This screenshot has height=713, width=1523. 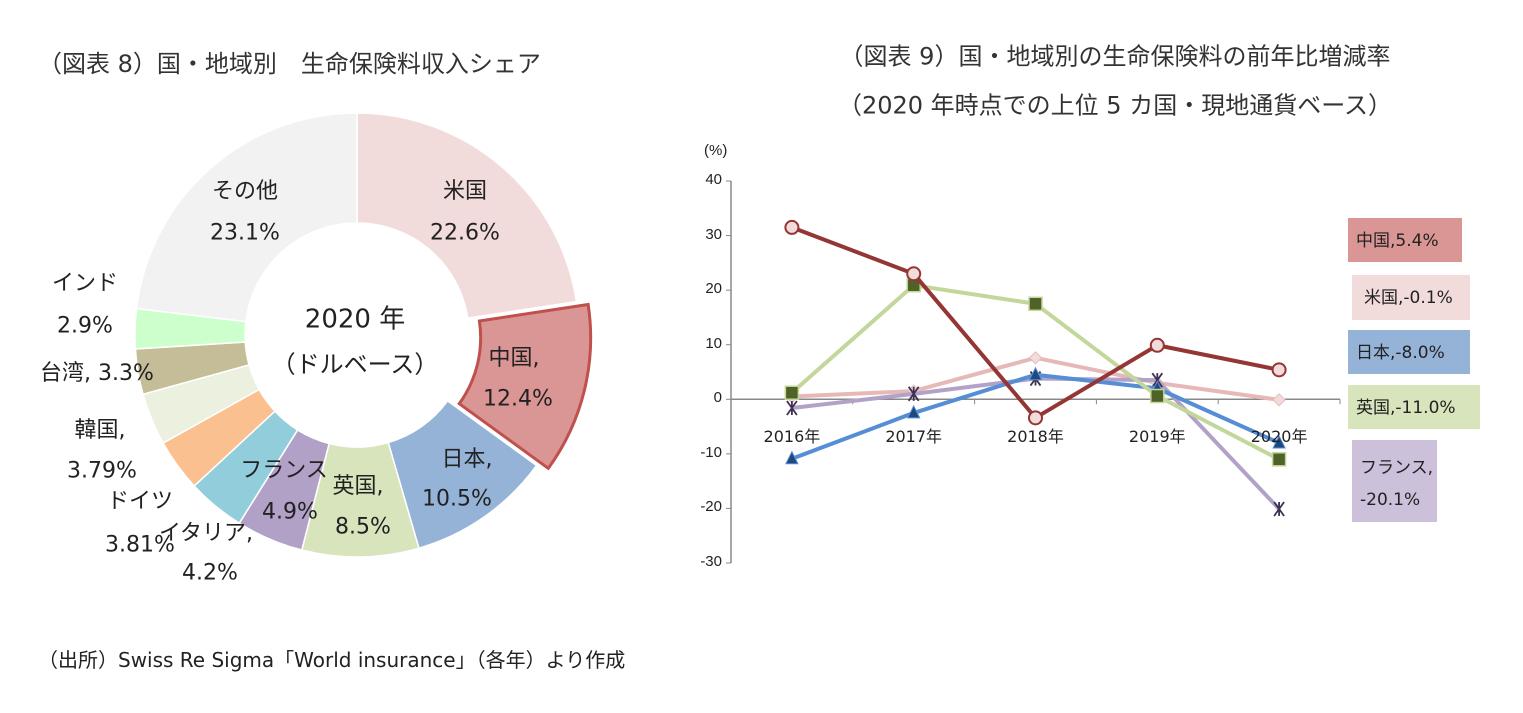 I want to click on y-tick-label: -30, so click(x=711, y=561).